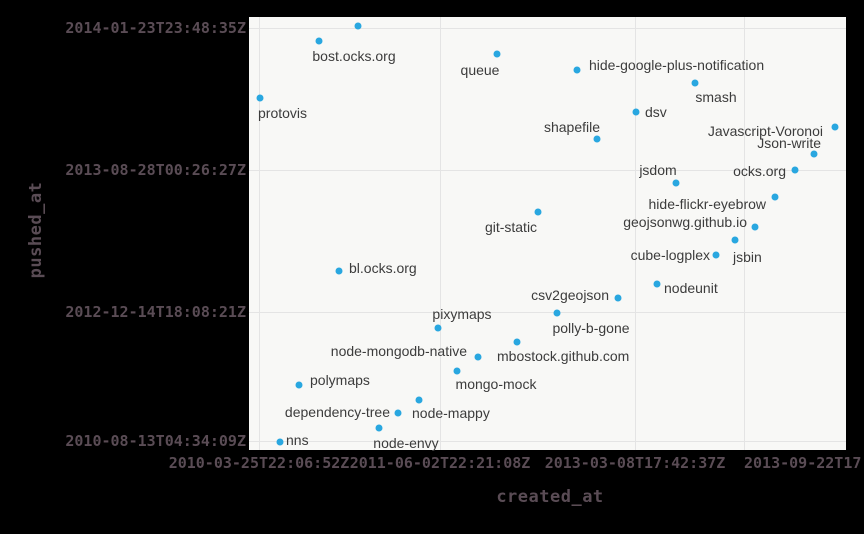 The height and width of the screenshot is (534, 864). I want to click on x-axis-title: created_at, so click(550, 497).